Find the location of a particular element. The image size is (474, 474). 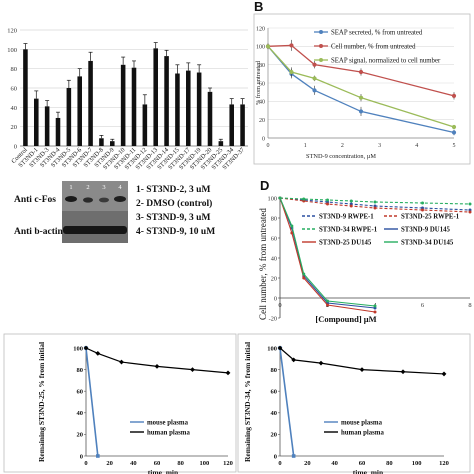

panel-d-y-tick-label: 0 is located at coordinates (275, 298).